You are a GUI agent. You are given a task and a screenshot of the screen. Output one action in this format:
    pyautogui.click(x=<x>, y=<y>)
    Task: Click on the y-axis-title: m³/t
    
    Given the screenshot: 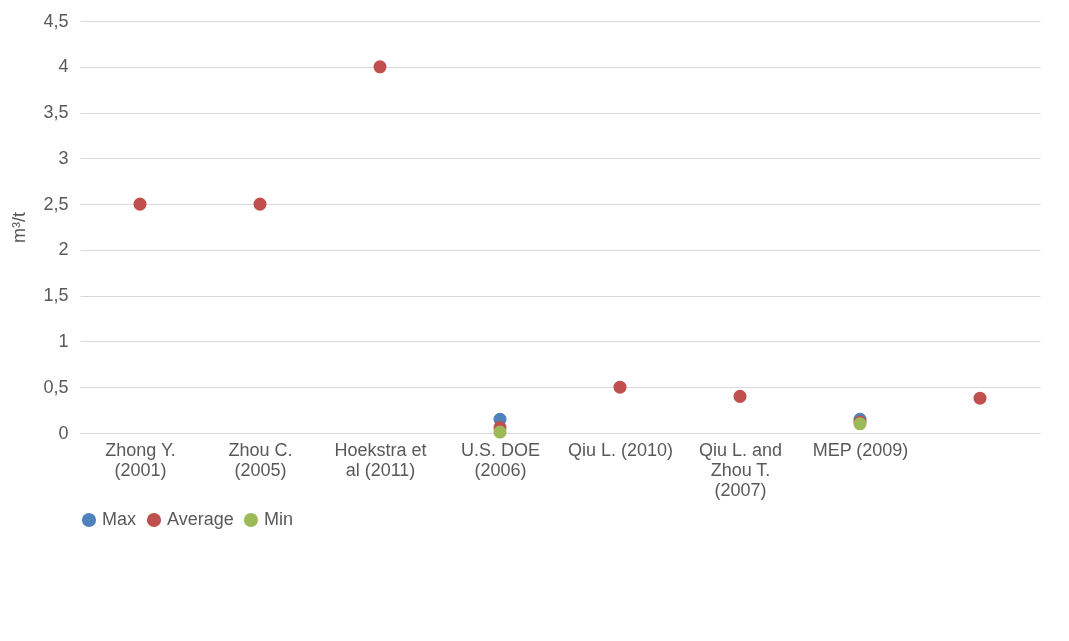 What is the action you would take?
    pyautogui.click(x=19, y=227)
    